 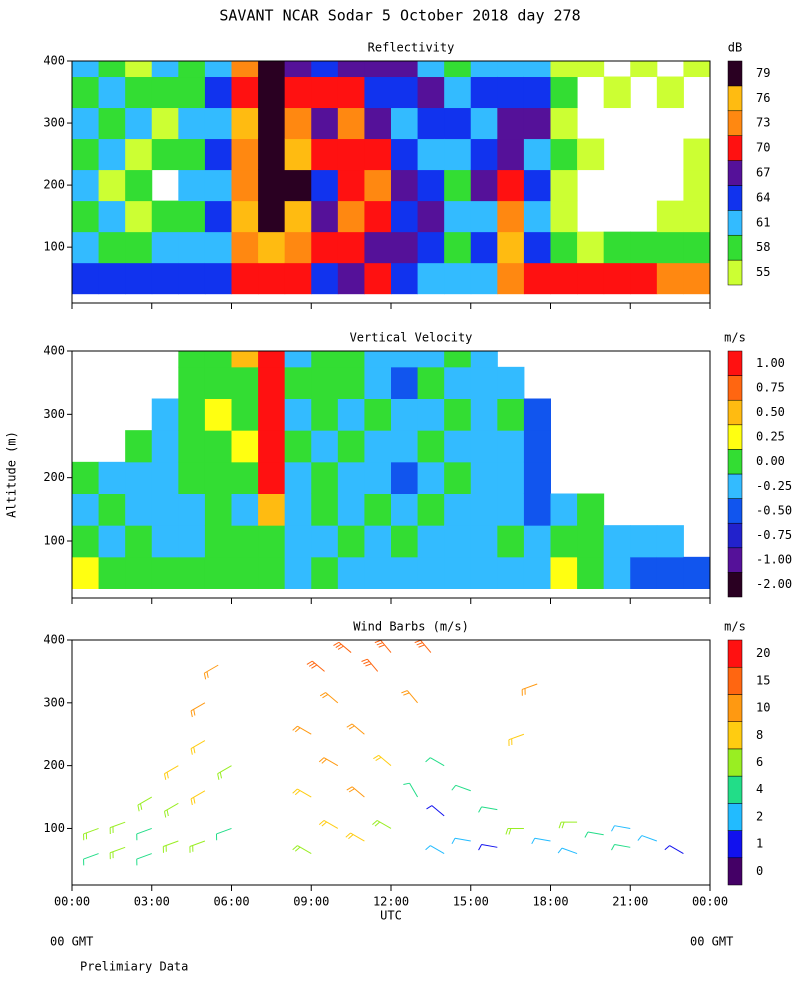 I want to click on panel-title: Vertical Velocity, so click(x=411, y=338).